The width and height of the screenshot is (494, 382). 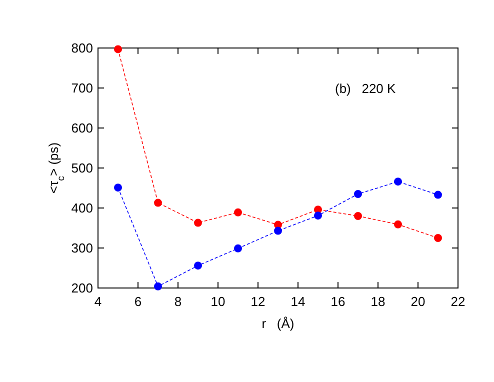 What do you see at coordinates (298, 301) in the screenshot?
I see `x-tick-label: 14` at bounding box center [298, 301].